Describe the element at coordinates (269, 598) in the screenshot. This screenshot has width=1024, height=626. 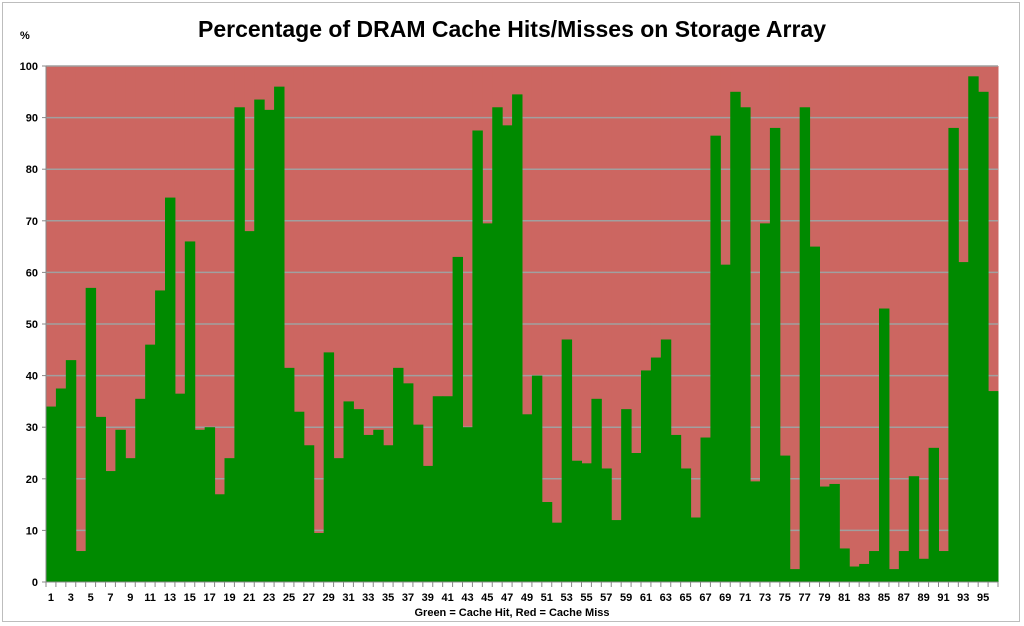
I see `x-tick-label: 23` at that location.